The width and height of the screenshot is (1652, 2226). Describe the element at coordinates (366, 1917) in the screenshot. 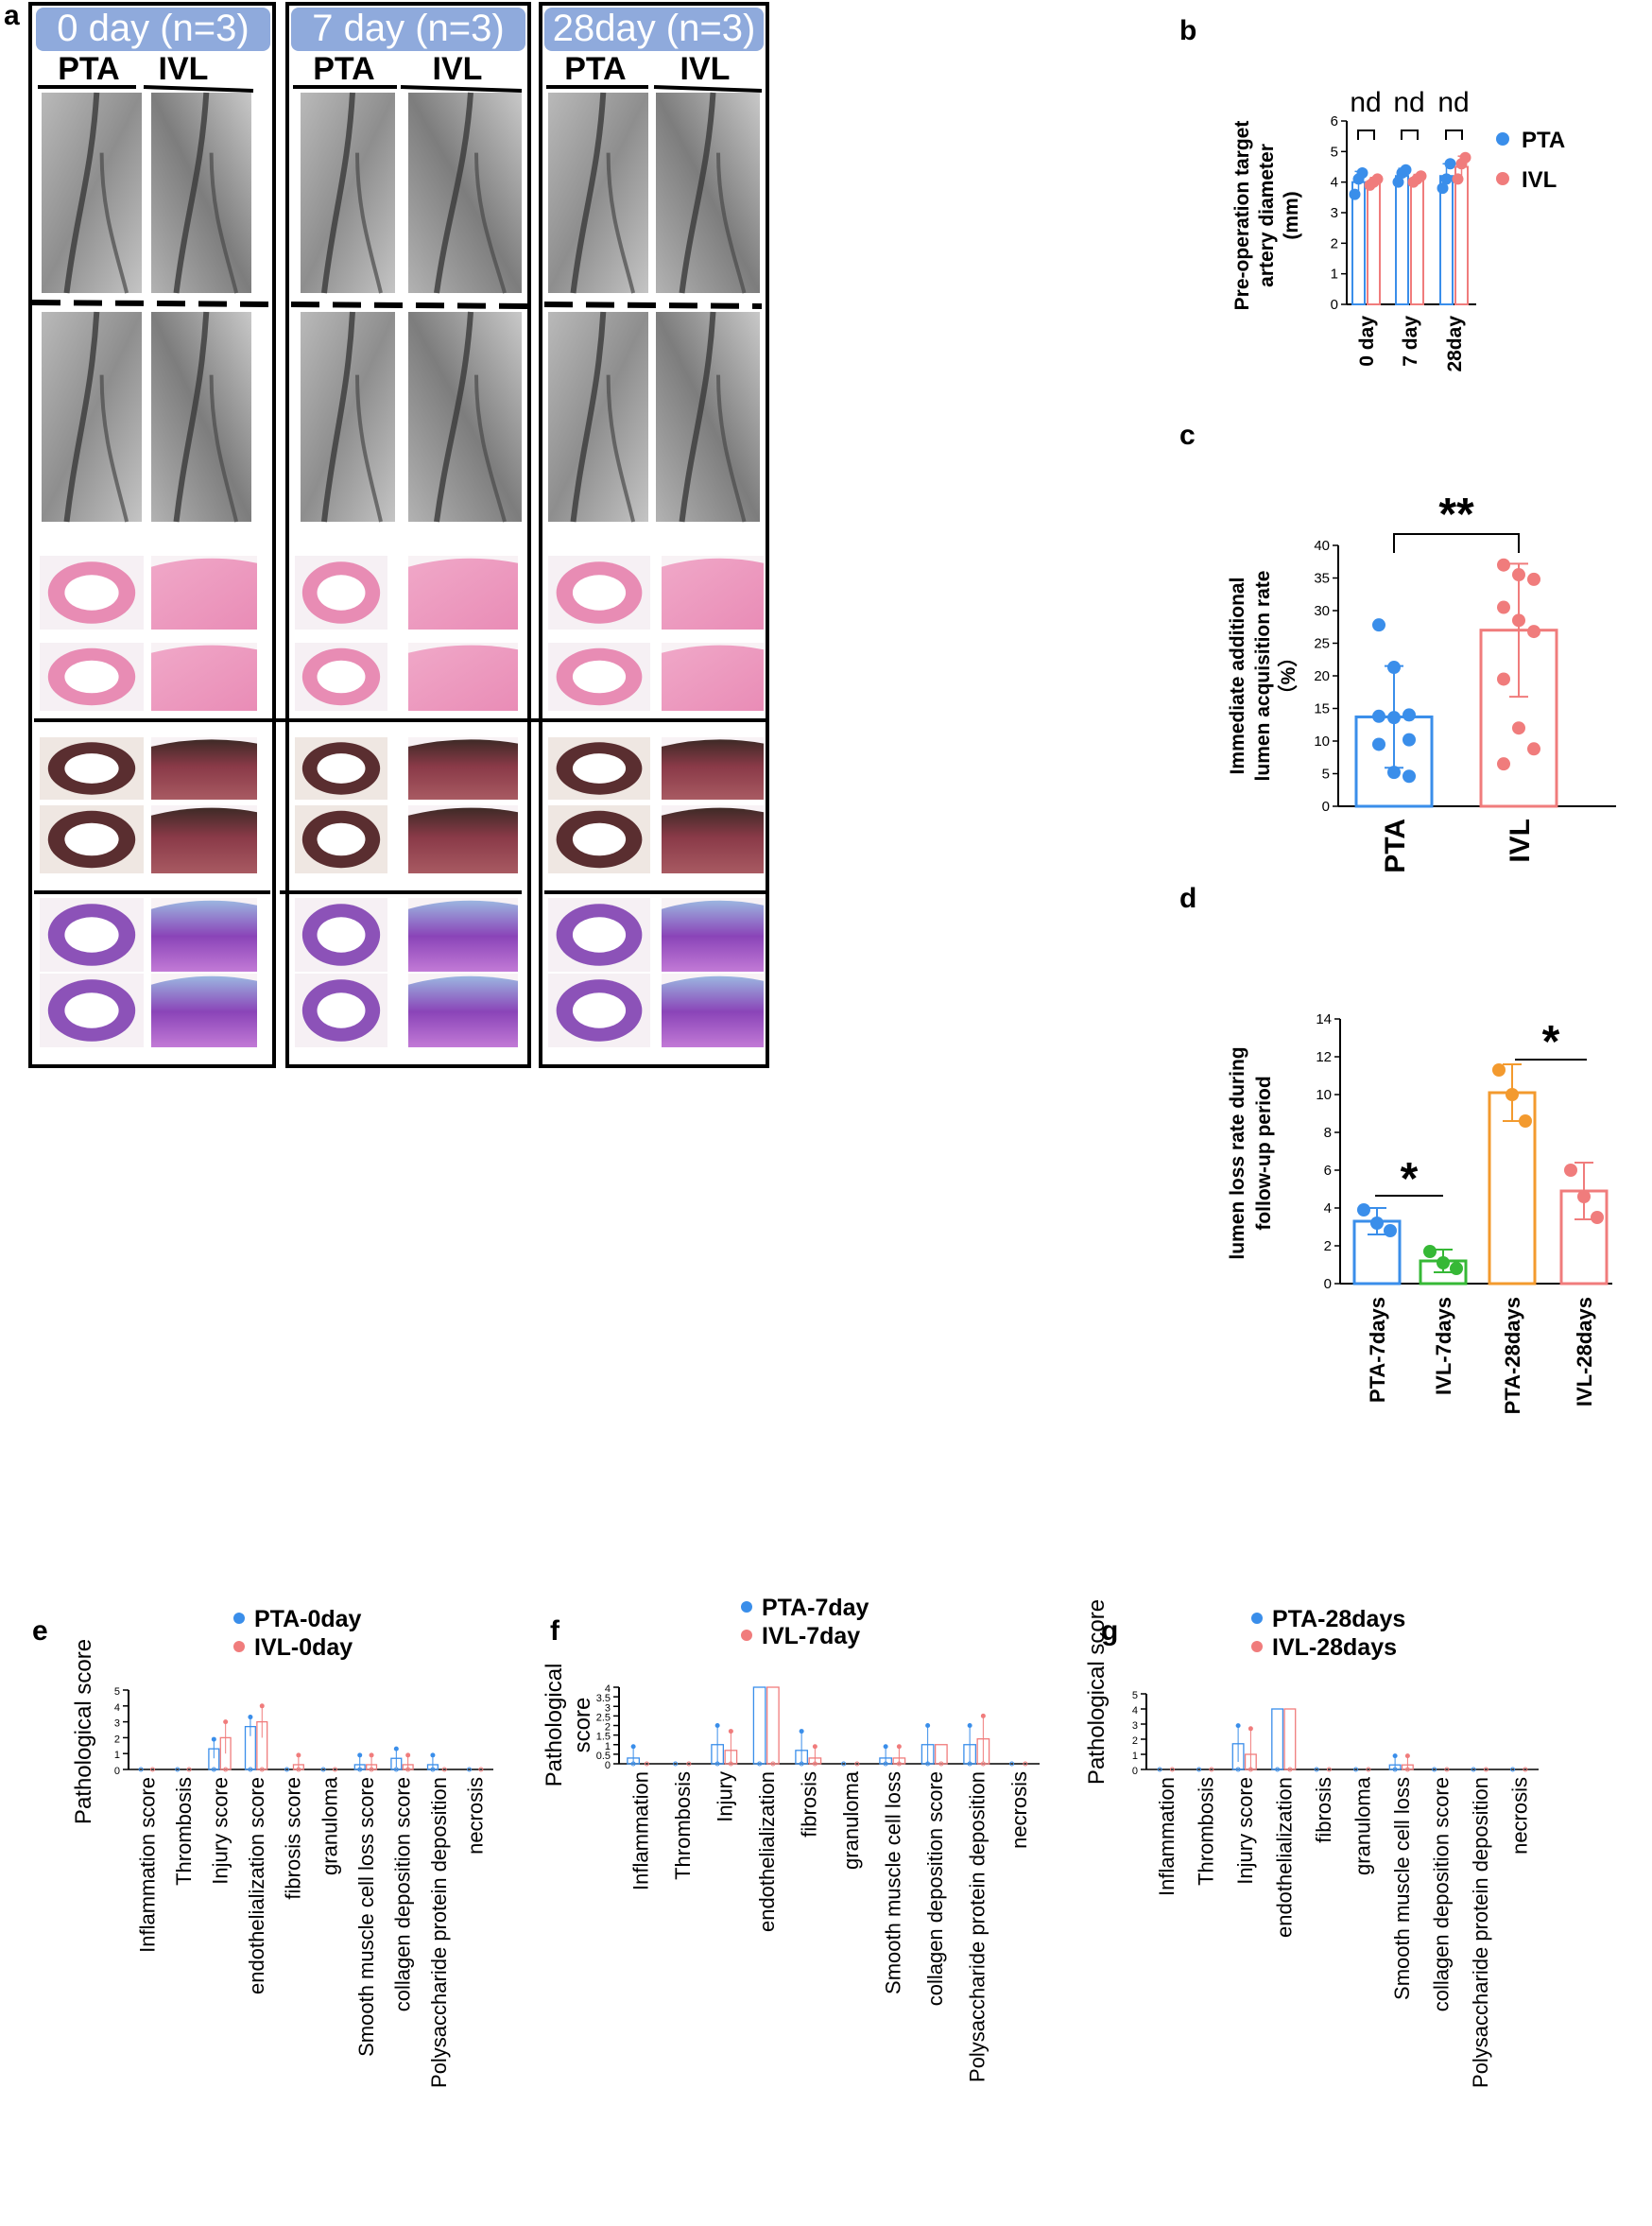

I see `x-tick-label: Smooth muscle cell loss score` at that location.